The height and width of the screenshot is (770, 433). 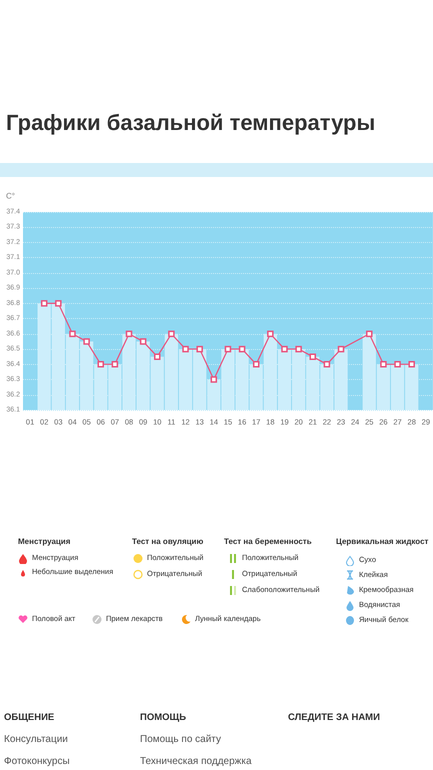 What do you see at coordinates (180, 739) in the screenshot?
I see `text: Помощь по сайту` at bounding box center [180, 739].